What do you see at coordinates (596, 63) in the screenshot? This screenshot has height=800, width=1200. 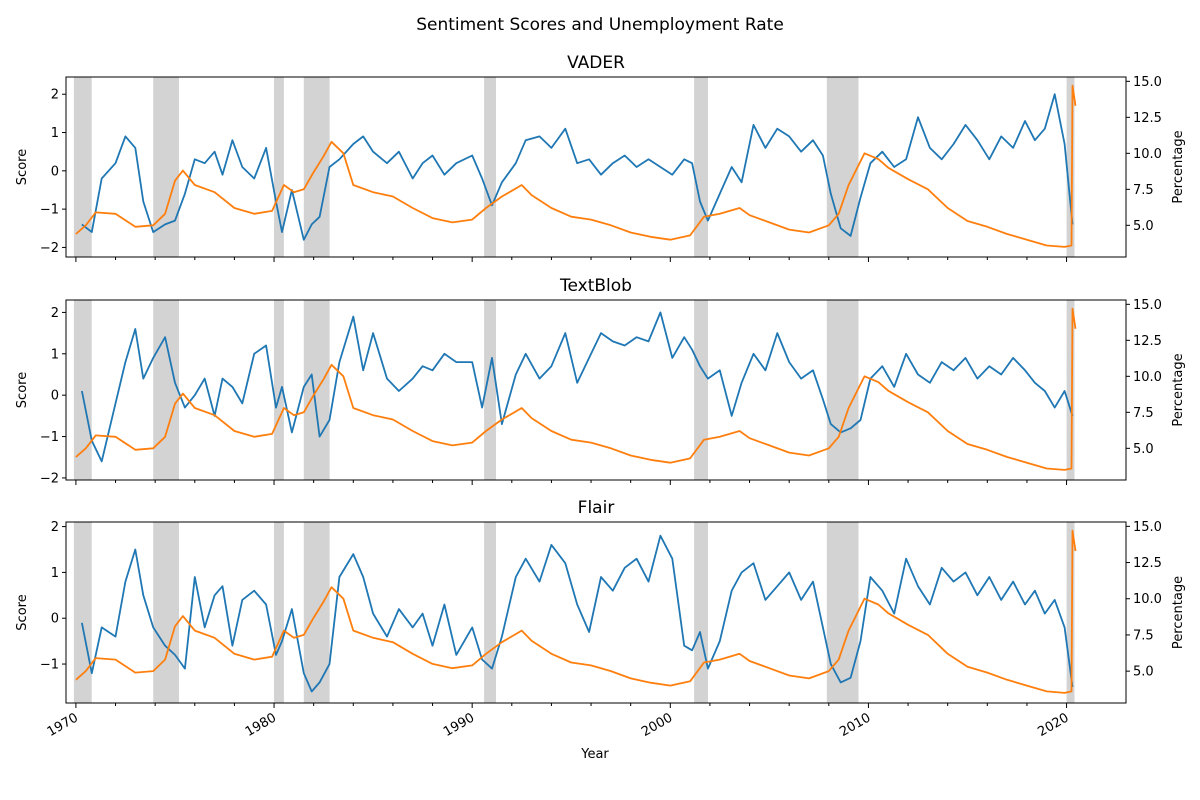 I see `panel-title: VADER` at bounding box center [596, 63].